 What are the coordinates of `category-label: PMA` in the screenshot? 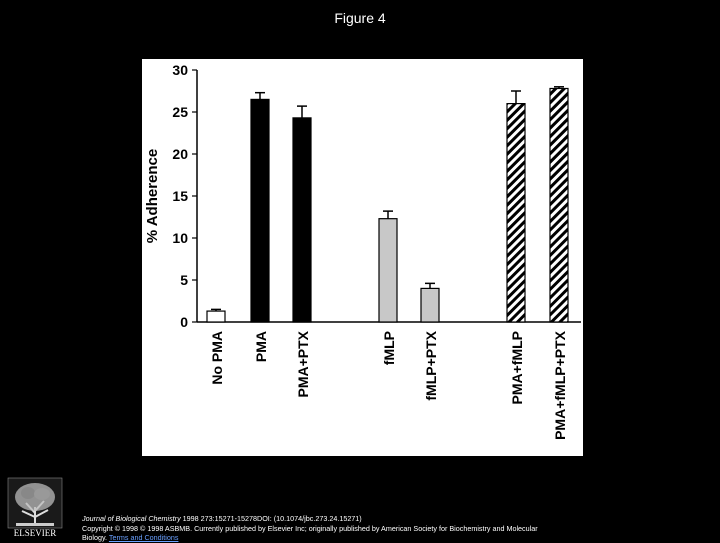 It's located at (261, 346).